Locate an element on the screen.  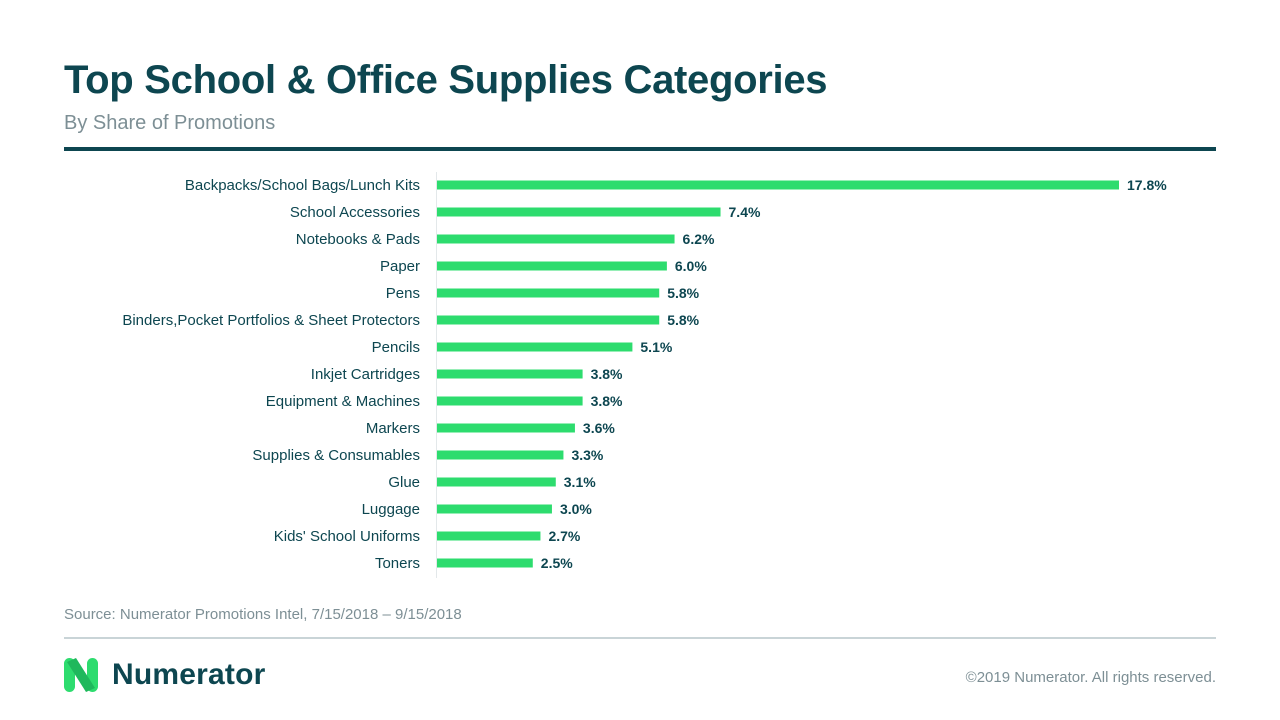
data-label: 3.3% is located at coordinates (587, 455).